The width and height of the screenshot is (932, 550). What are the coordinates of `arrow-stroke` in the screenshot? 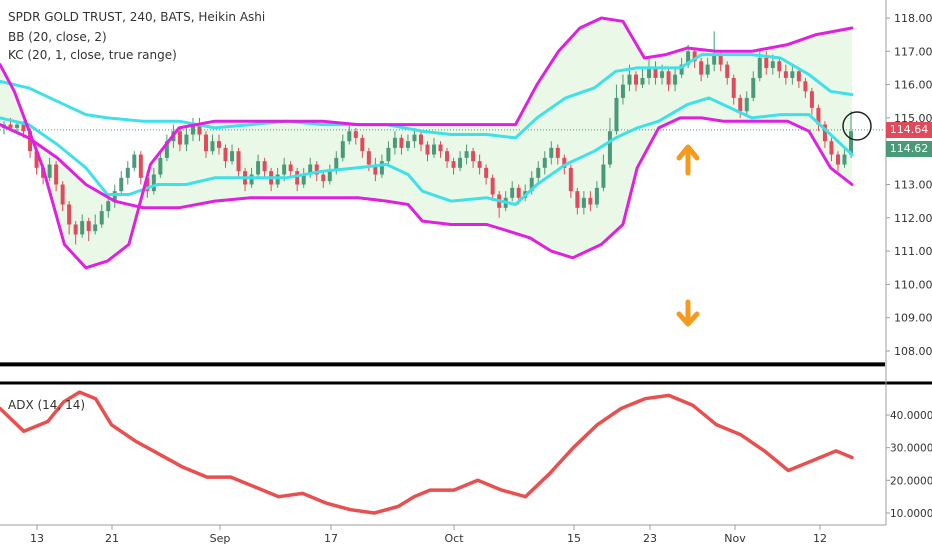 It's located at (688, 313).